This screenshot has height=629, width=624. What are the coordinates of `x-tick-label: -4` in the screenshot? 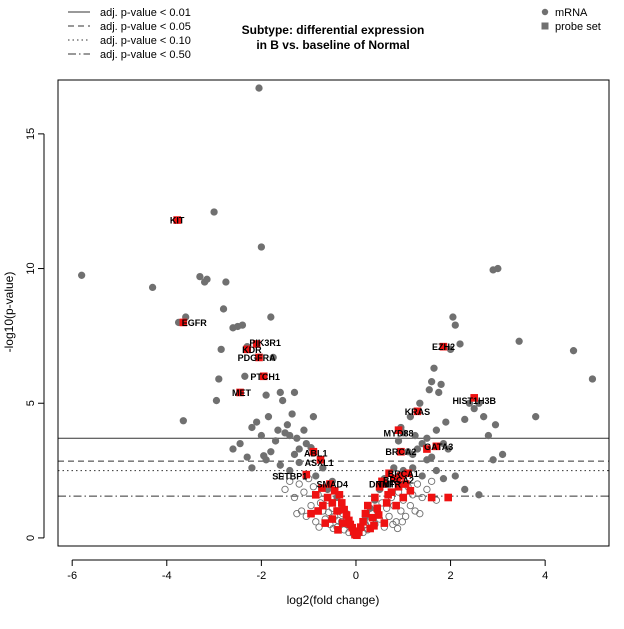 It's located at (167, 576).